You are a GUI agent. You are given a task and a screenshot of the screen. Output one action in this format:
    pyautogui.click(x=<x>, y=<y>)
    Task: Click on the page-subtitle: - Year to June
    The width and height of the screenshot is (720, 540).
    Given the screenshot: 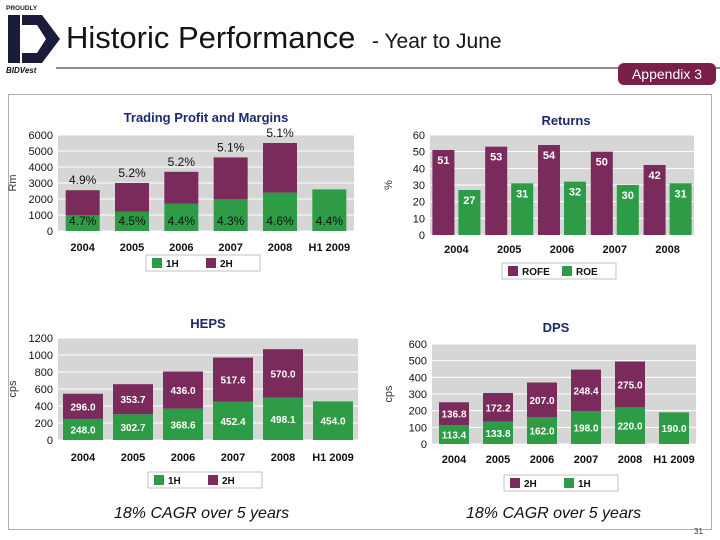 What is the action you would take?
    pyautogui.click(x=437, y=41)
    